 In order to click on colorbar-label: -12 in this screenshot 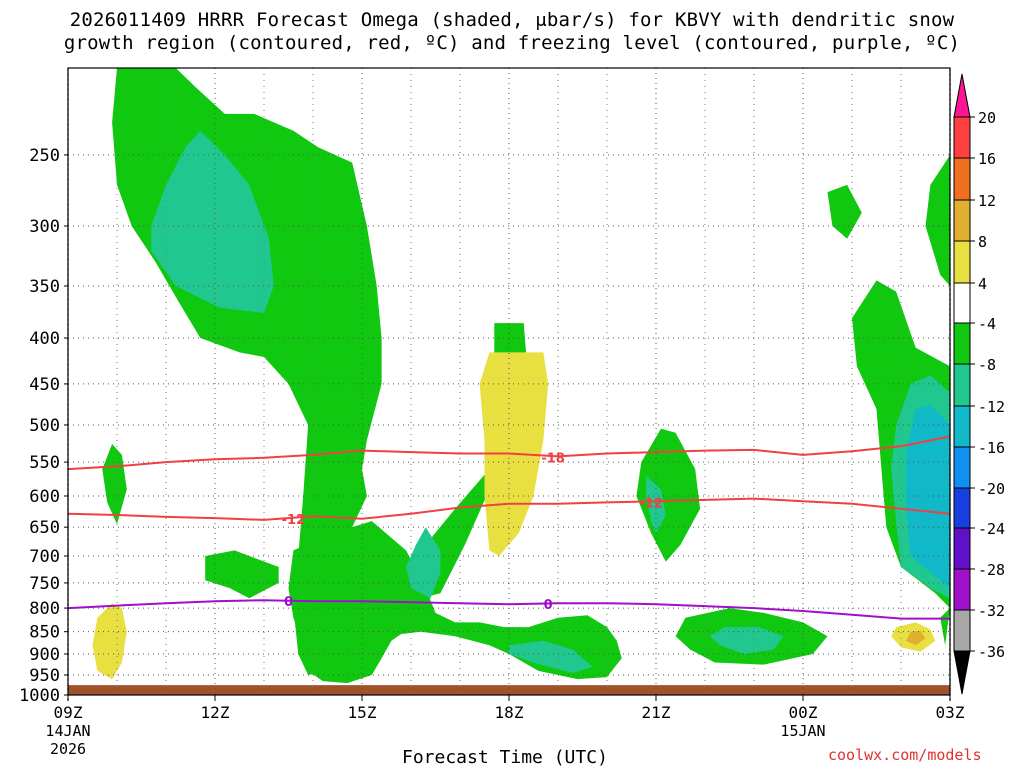, I will do `click(991, 407)`.